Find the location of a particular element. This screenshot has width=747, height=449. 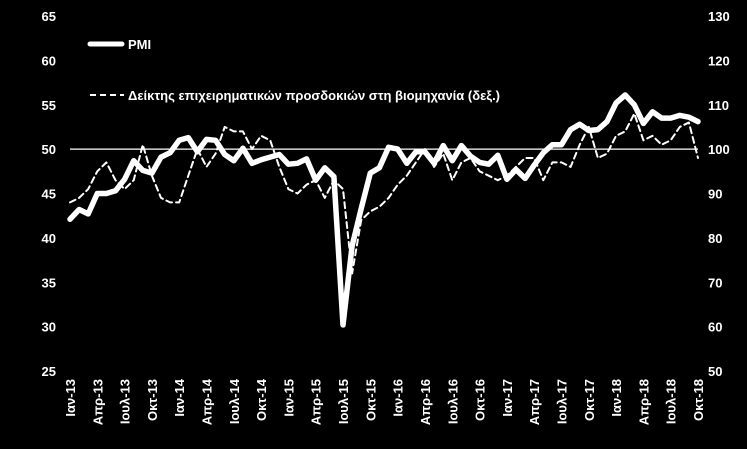

y-left-tick-label: 45 is located at coordinates (49, 194).